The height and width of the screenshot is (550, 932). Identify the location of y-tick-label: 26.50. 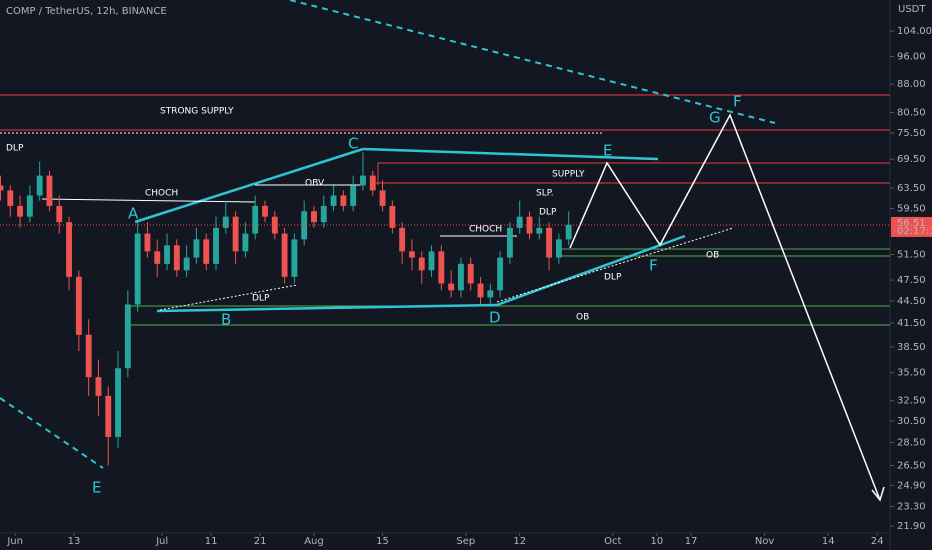
(911, 466).